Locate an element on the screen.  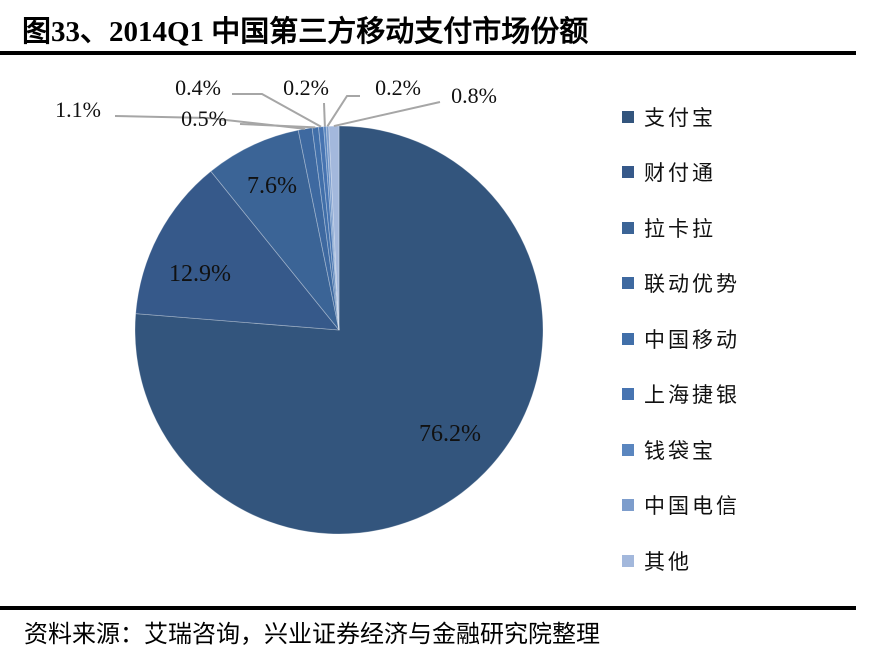
legend-label: 上海捷银 is located at coordinates (692, 395).